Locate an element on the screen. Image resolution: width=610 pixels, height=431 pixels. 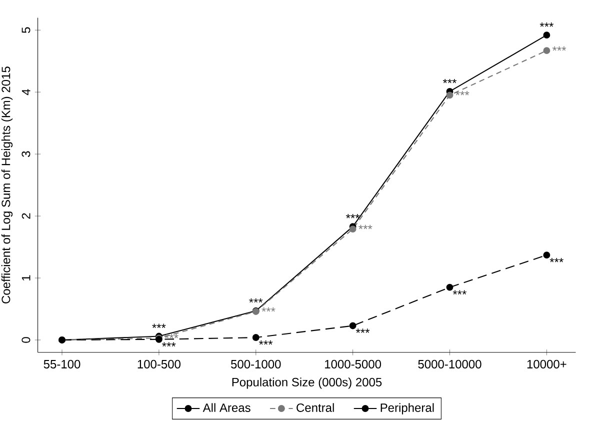
y-tick-label: 3 is located at coordinates (26, 154).